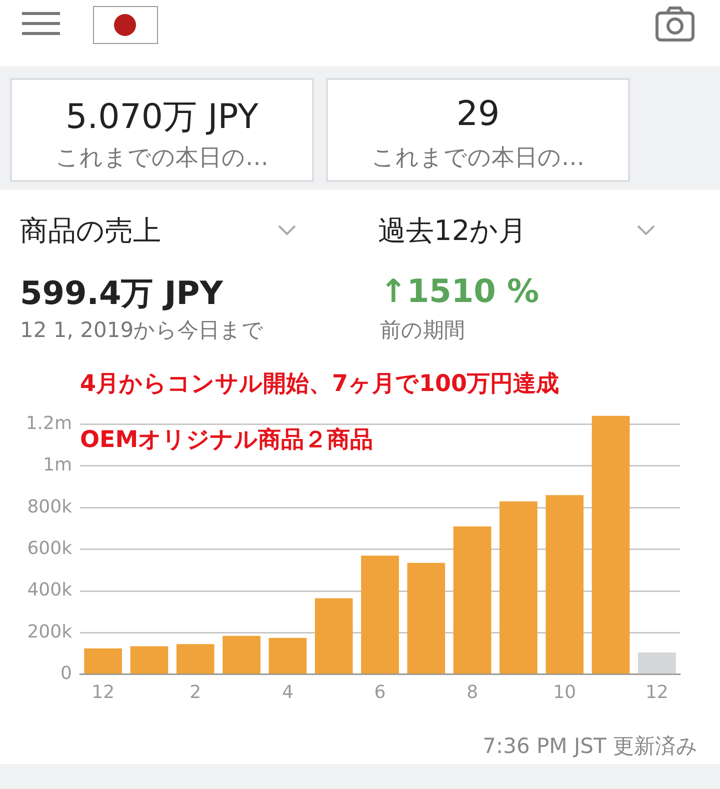 The height and width of the screenshot is (789, 720). I want to click on text: 5.070万 JPY, so click(162, 117).